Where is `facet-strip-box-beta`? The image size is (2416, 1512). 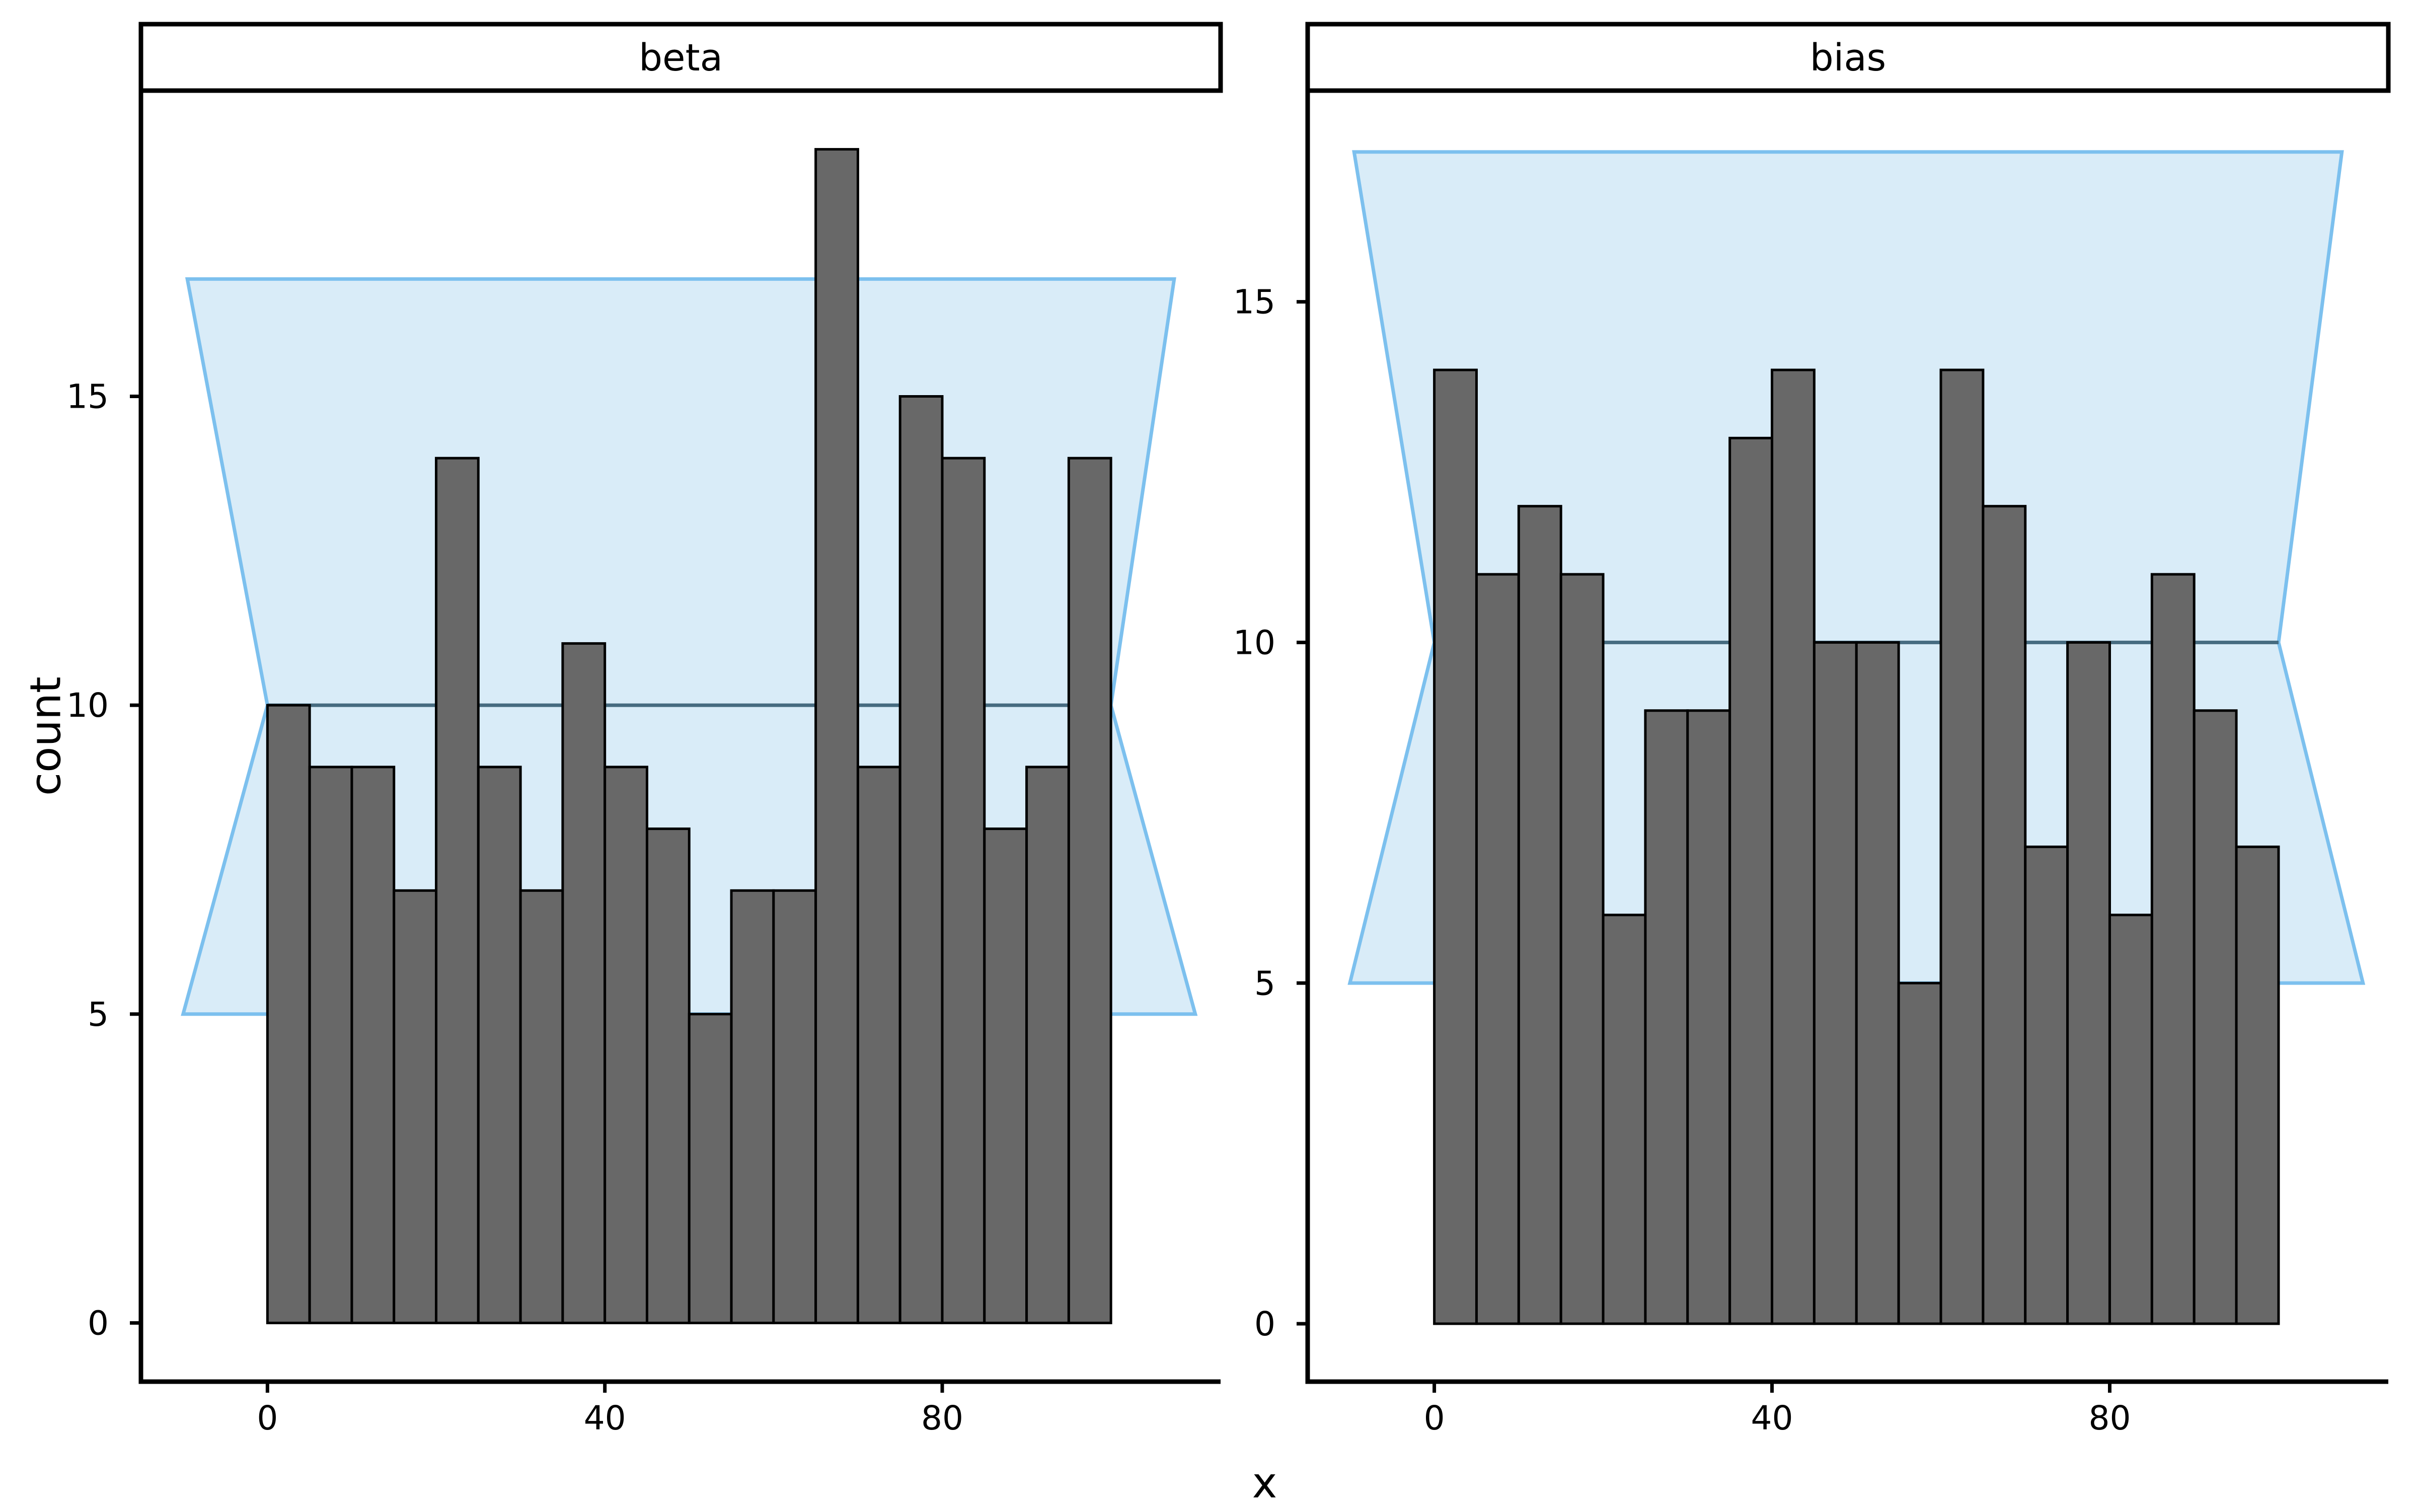
facet-strip-box-beta is located at coordinates (680, 57).